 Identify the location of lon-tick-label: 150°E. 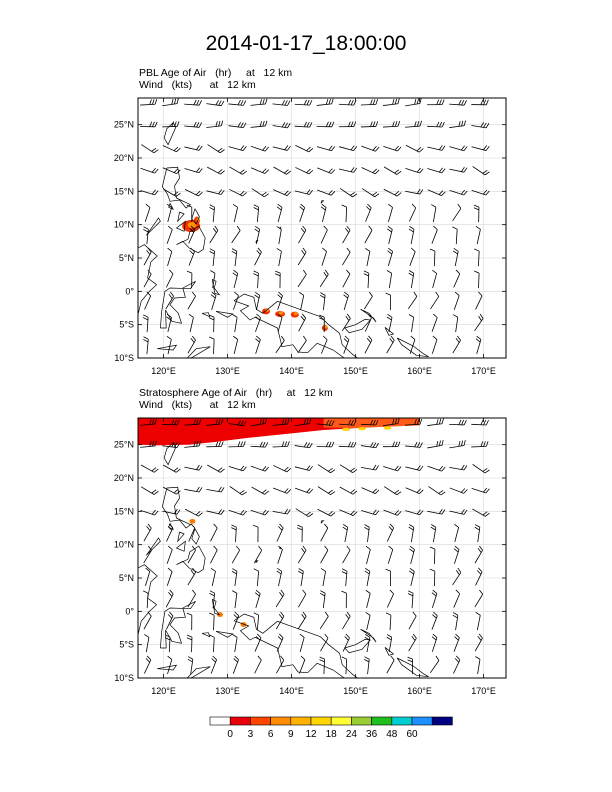
(355, 691).